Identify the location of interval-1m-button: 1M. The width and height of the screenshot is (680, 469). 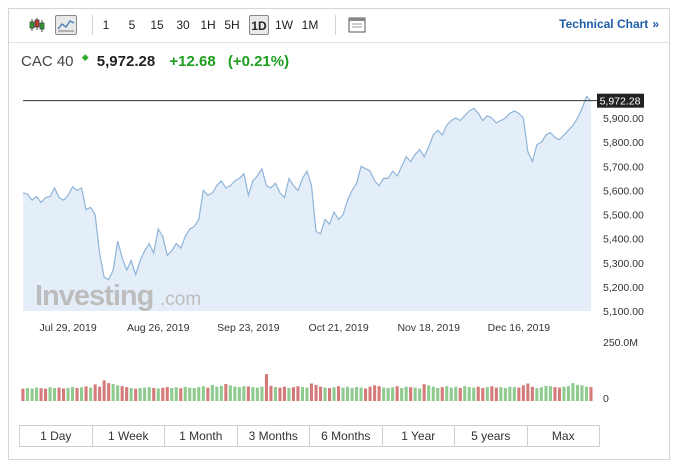
(310, 25).